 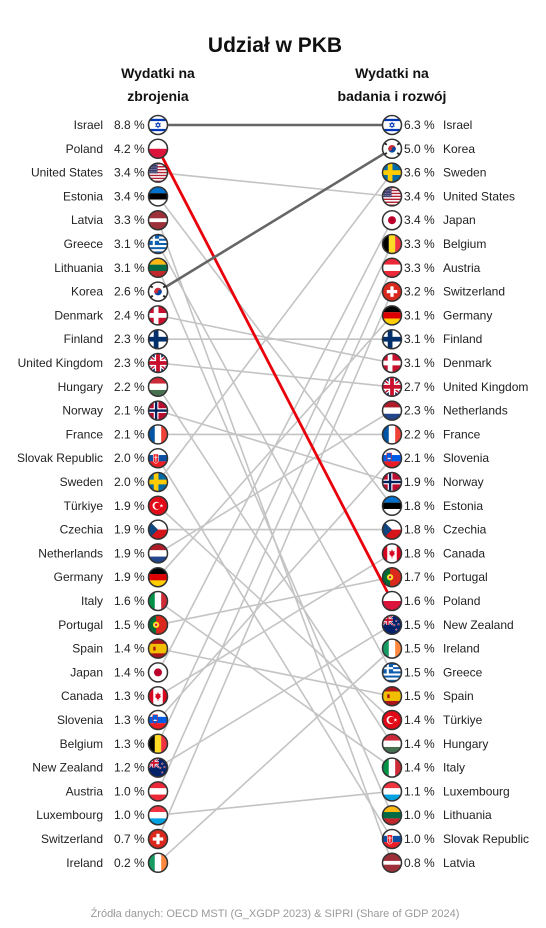 I want to click on united-states-flag-icon, so click(x=392, y=196).